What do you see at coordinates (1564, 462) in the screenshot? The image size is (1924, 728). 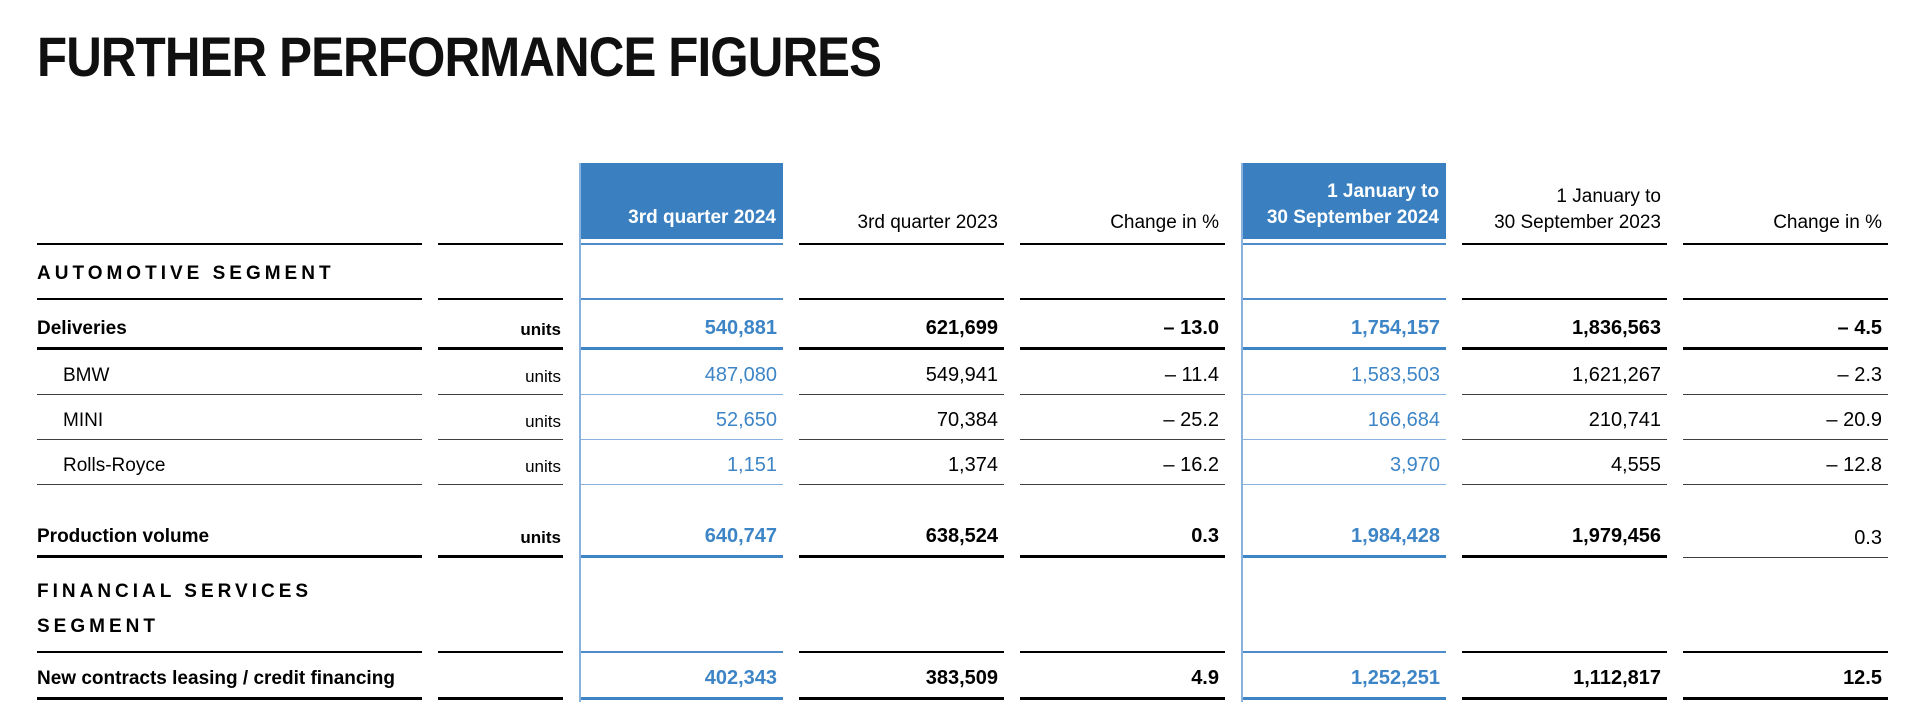 I see `value-ytd-2023: 4,555` at bounding box center [1564, 462].